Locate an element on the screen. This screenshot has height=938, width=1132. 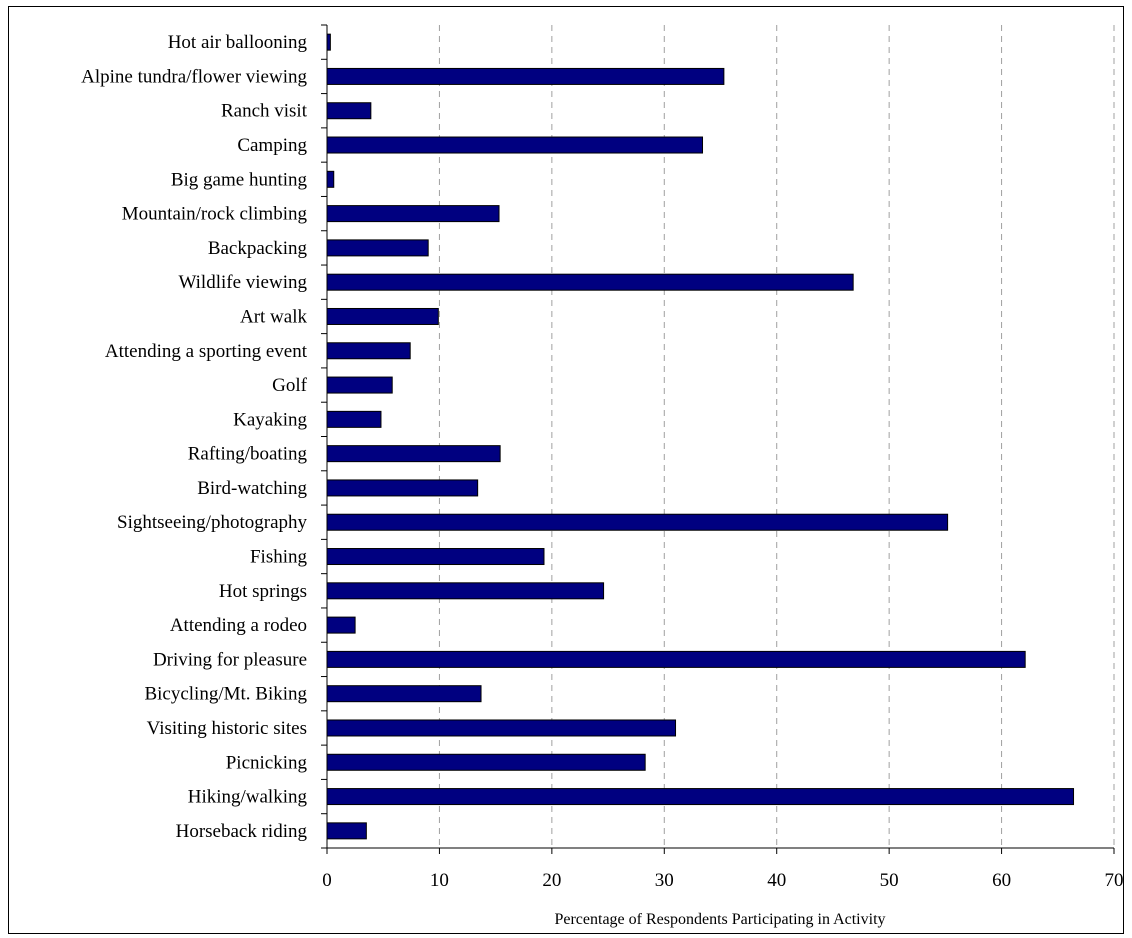
category-label: Mountain/rock climbing is located at coordinates (215, 214).